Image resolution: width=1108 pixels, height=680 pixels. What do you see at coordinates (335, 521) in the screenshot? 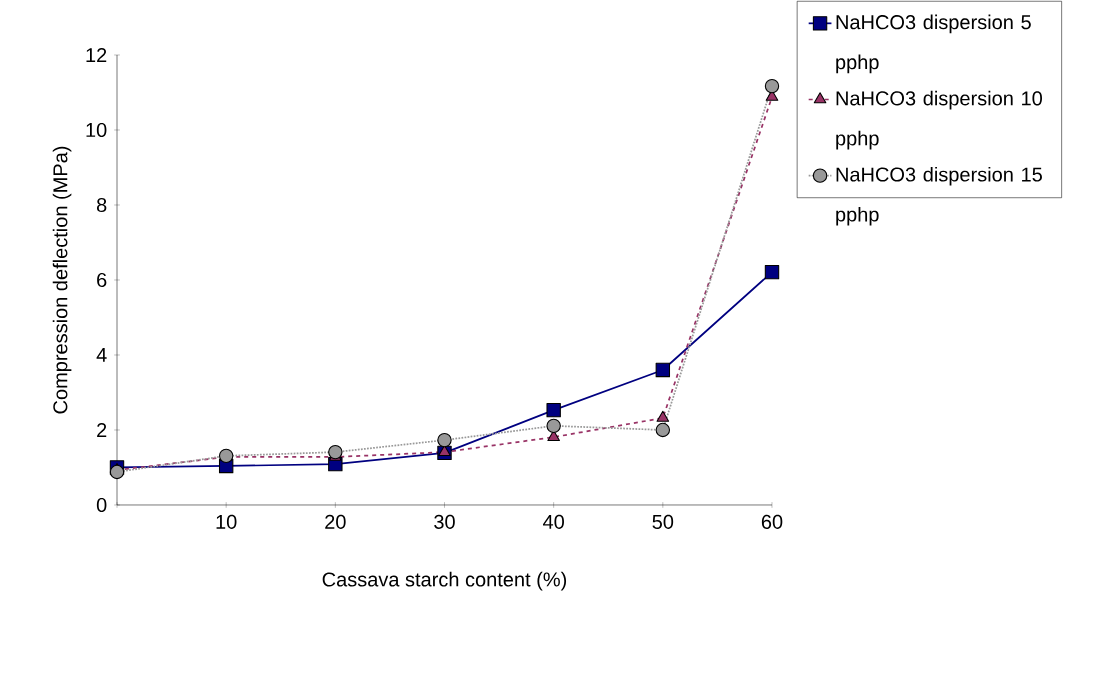
I see `x-tick-label: 20` at bounding box center [335, 521].